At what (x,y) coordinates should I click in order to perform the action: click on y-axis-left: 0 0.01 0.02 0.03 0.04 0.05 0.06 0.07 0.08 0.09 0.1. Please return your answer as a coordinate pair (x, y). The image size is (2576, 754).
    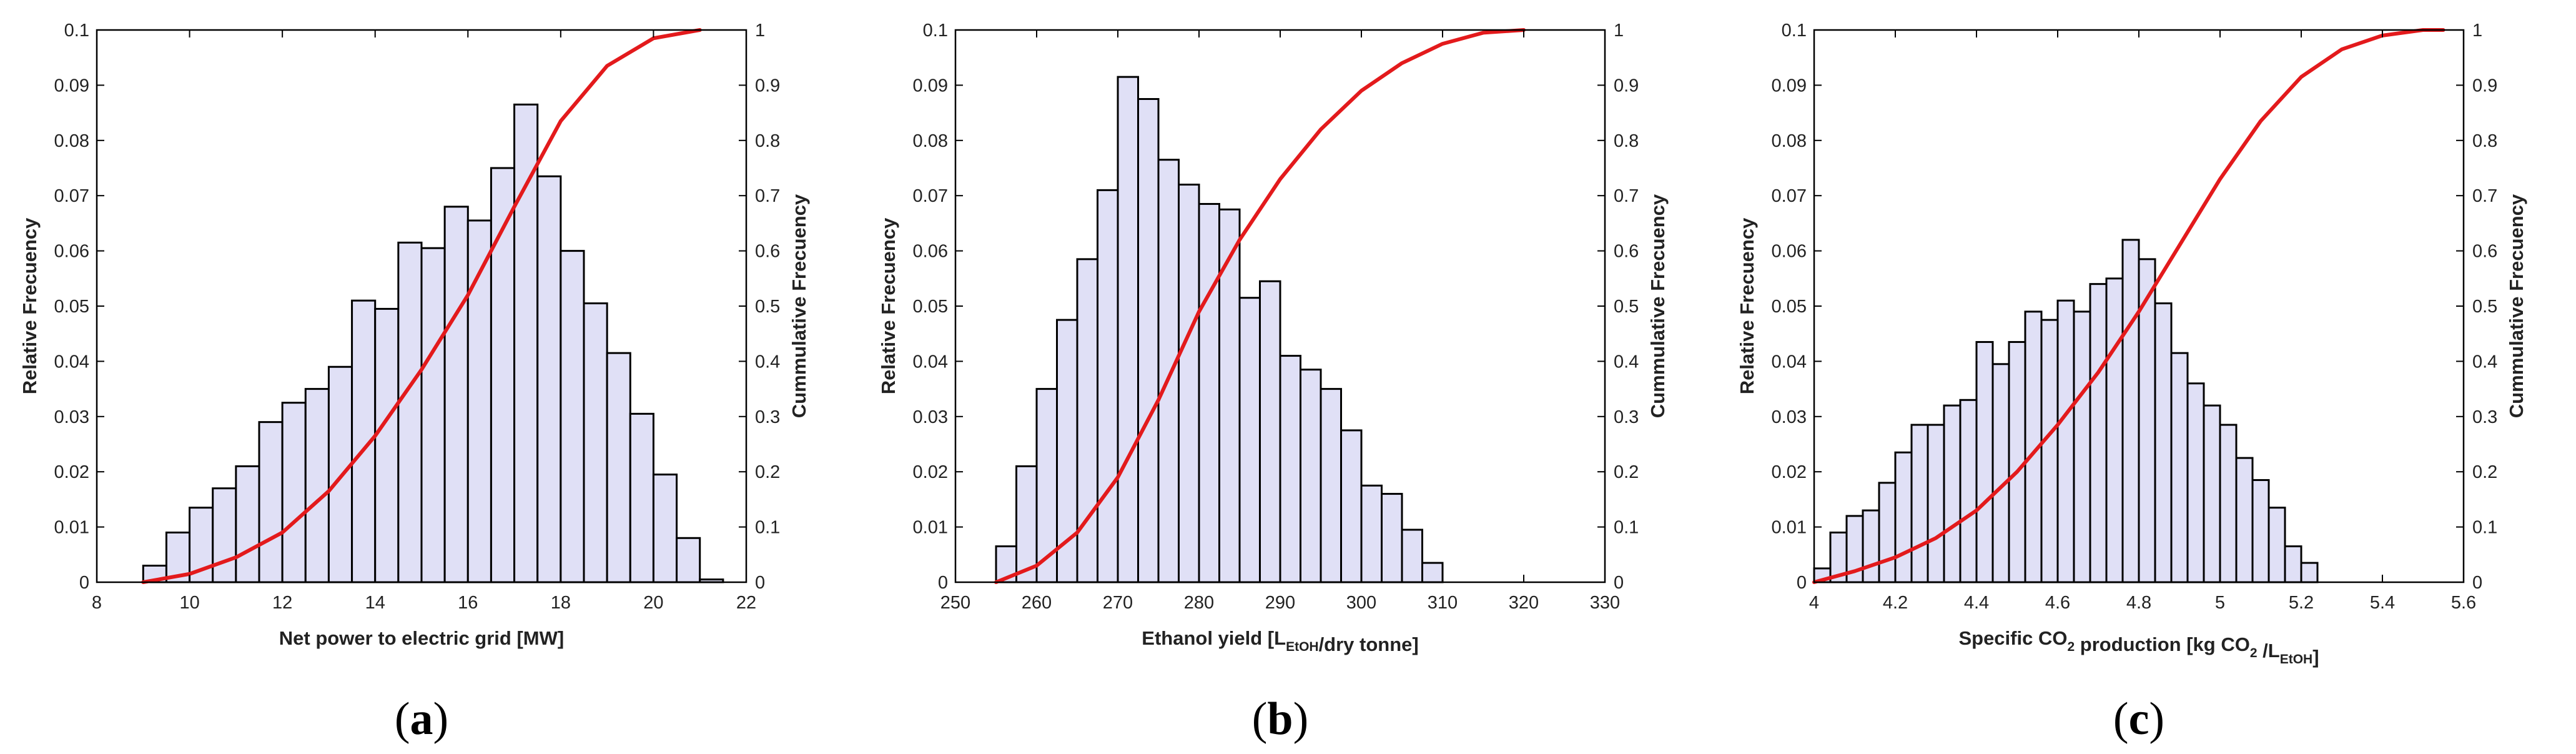
    Looking at the image, I should click on (79, 307).